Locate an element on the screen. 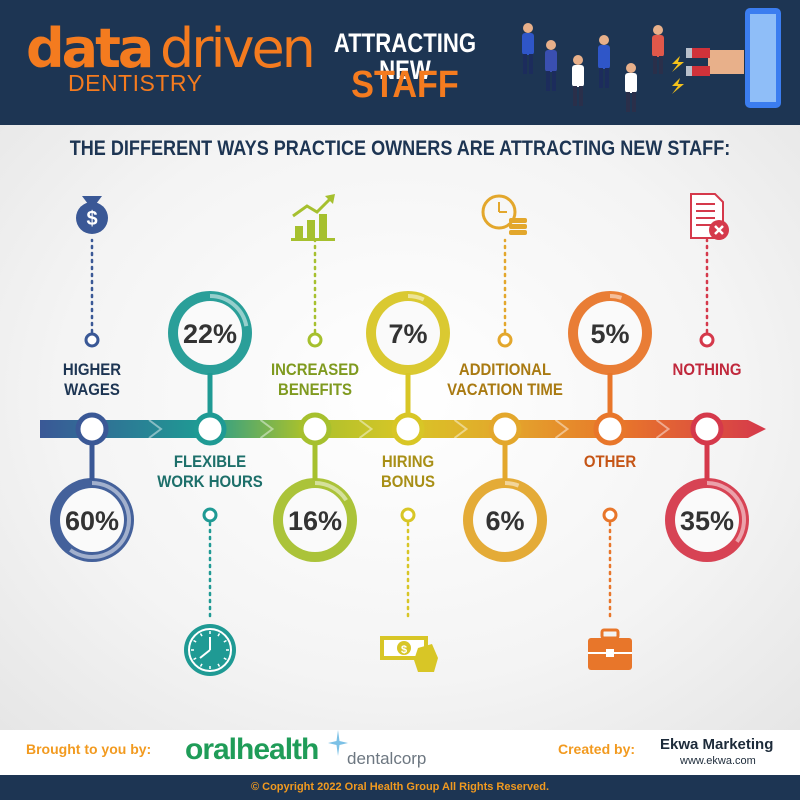 The height and width of the screenshot is (800, 800). logo-driven-text: driven is located at coordinates (238, 48).